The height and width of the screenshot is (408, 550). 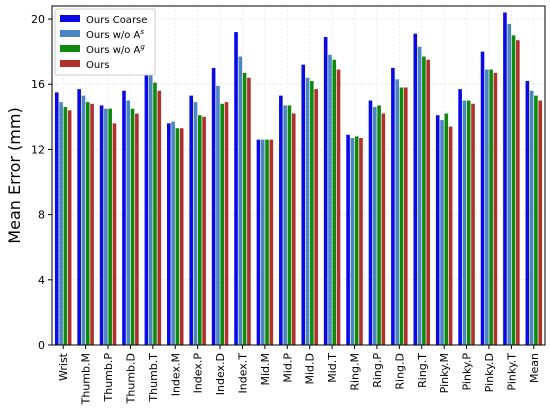 What do you see at coordinates (41, 182) in the screenshot?
I see `y-axis-ticks: 0 4 8 12 16 20` at bounding box center [41, 182].